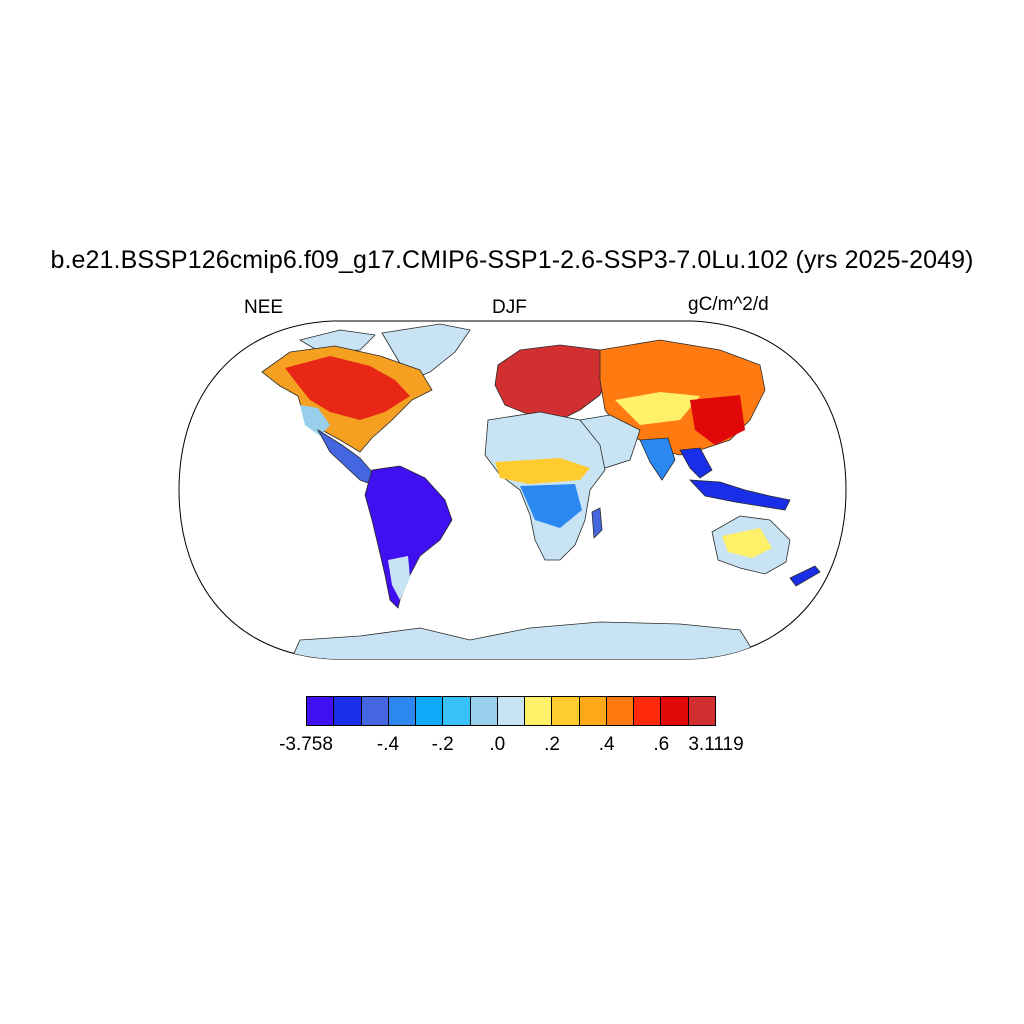  I want to click on colorbar-tick-label: .2, so click(552, 744).